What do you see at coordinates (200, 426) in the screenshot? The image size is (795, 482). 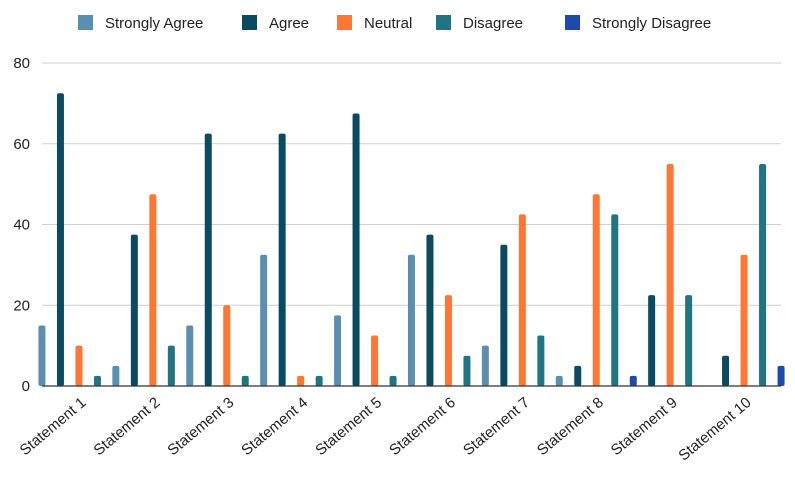 I see `x-tick-label: Statement 3` at bounding box center [200, 426].